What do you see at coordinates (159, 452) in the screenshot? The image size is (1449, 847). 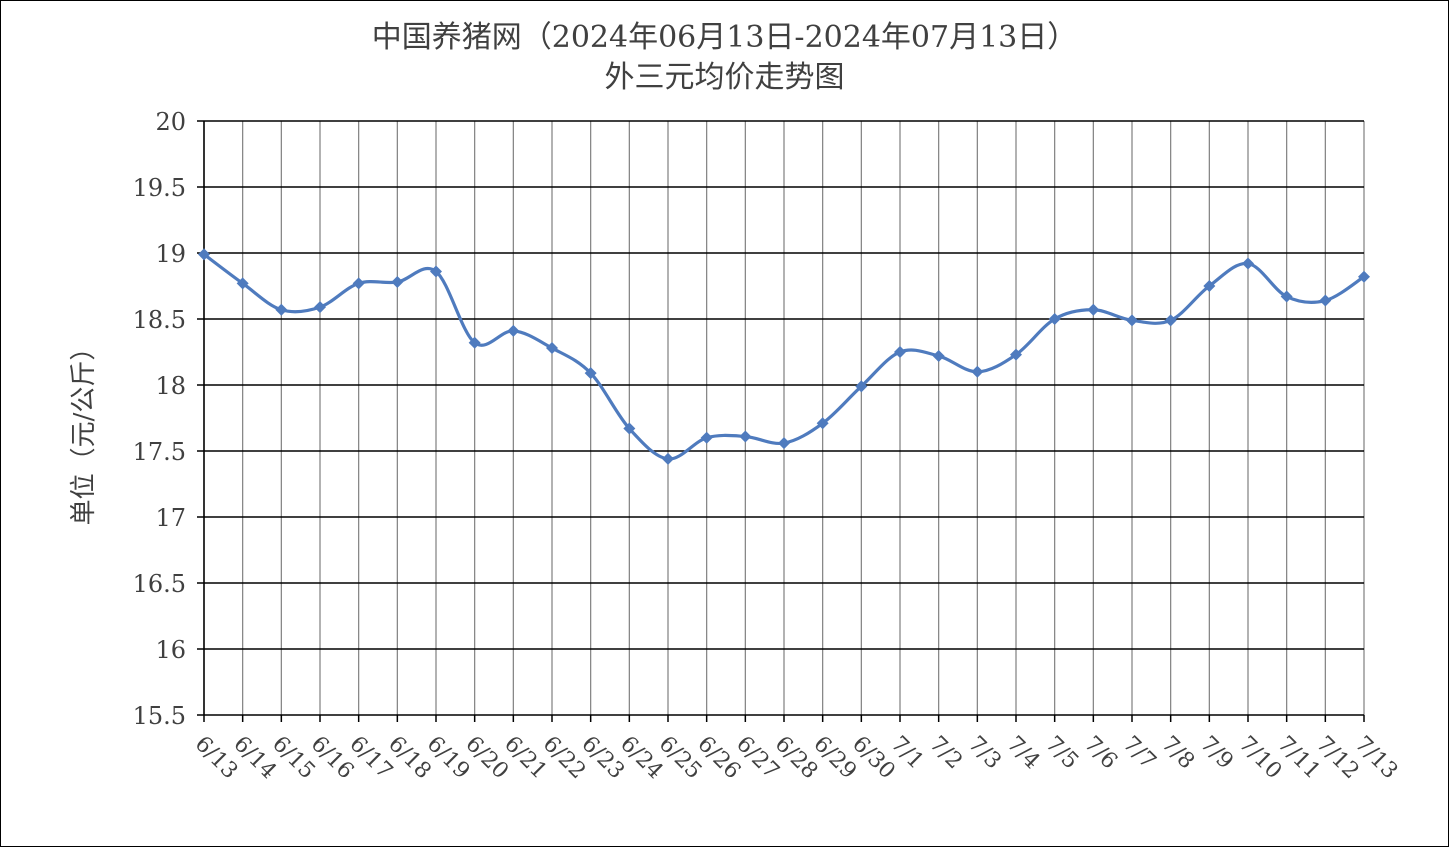 I see `y-tick-label: 17.5` at bounding box center [159, 452].